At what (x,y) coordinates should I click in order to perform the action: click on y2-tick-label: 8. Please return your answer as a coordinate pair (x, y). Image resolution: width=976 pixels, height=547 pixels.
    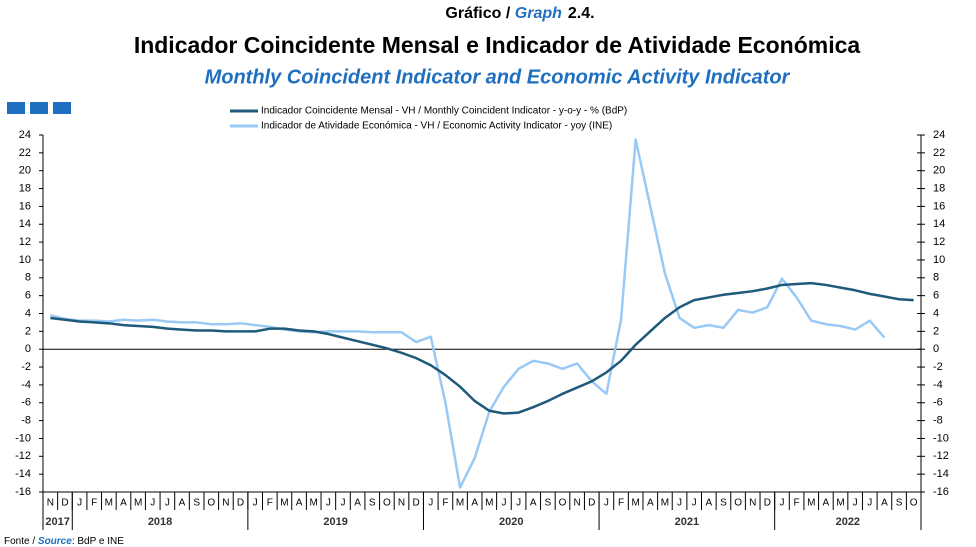
    Looking at the image, I should click on (936, 278).